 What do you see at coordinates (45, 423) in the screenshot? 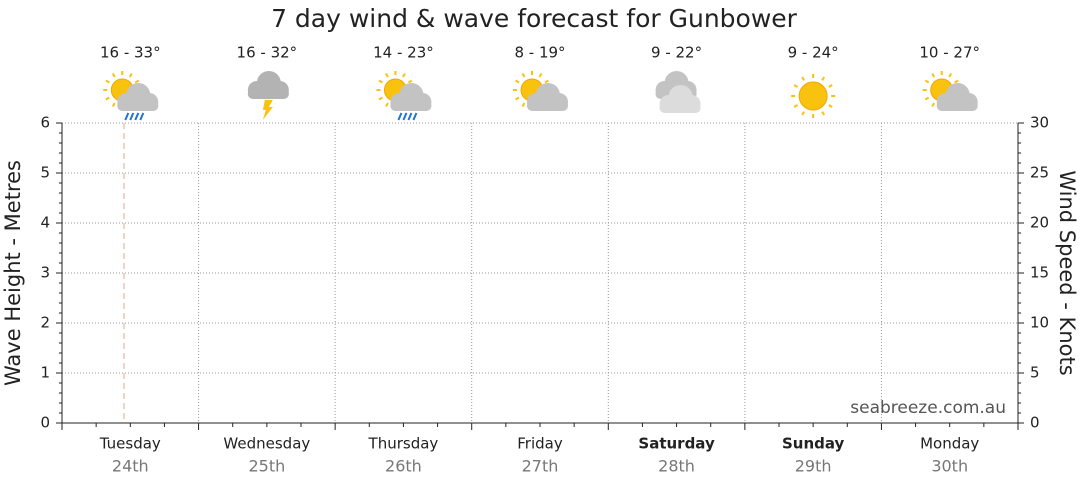
I see `y-tick-label: 0` at bounding box center [45, 423].